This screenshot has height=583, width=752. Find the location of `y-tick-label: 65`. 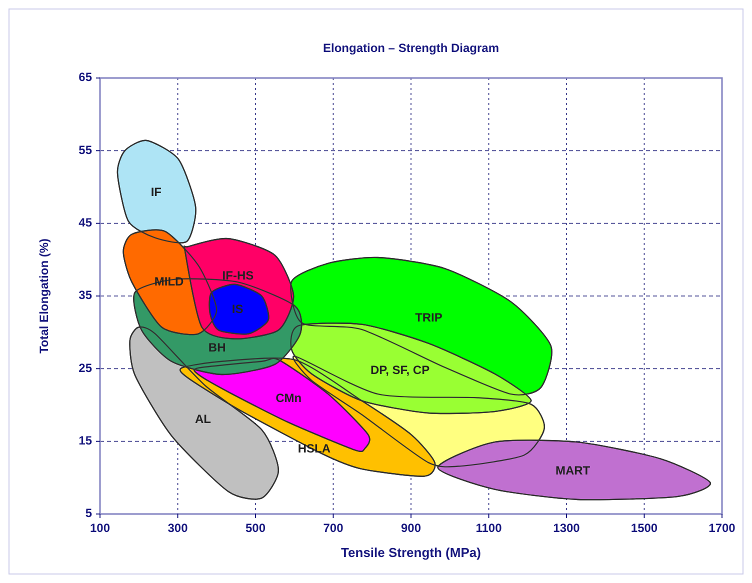

y-tick-label: 65 is located at coordinates (85, 77).